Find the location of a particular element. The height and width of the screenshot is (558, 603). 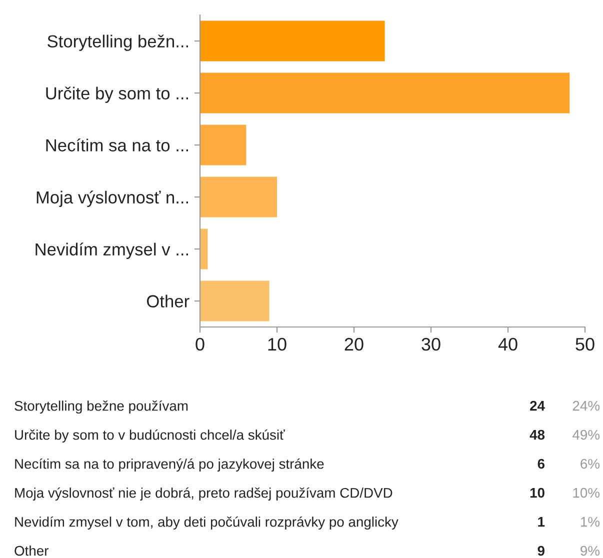

x-tick-label: 50 is located at coordinates (585, 344).